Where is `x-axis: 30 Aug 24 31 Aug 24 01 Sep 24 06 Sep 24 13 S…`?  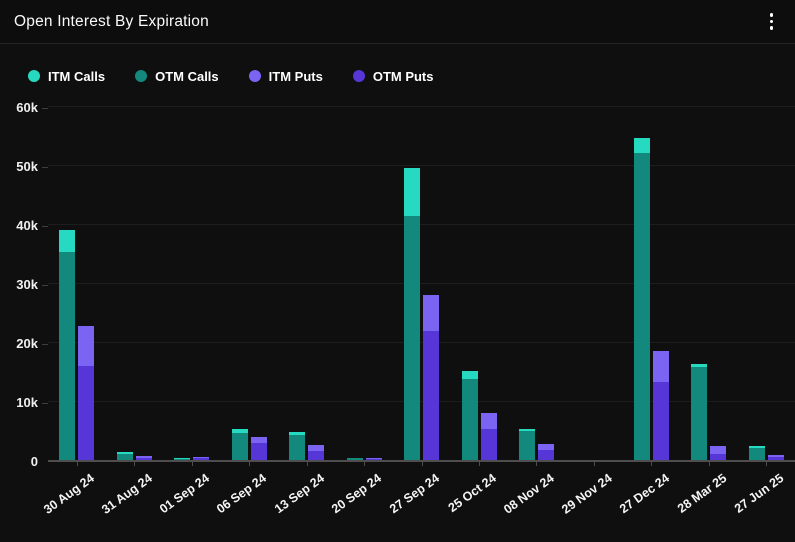 x-axis: 30 Aug 24 31 Aug 24 01 Sep 24 06 Sep 24 13 S… is located at coordinates (418, 502).